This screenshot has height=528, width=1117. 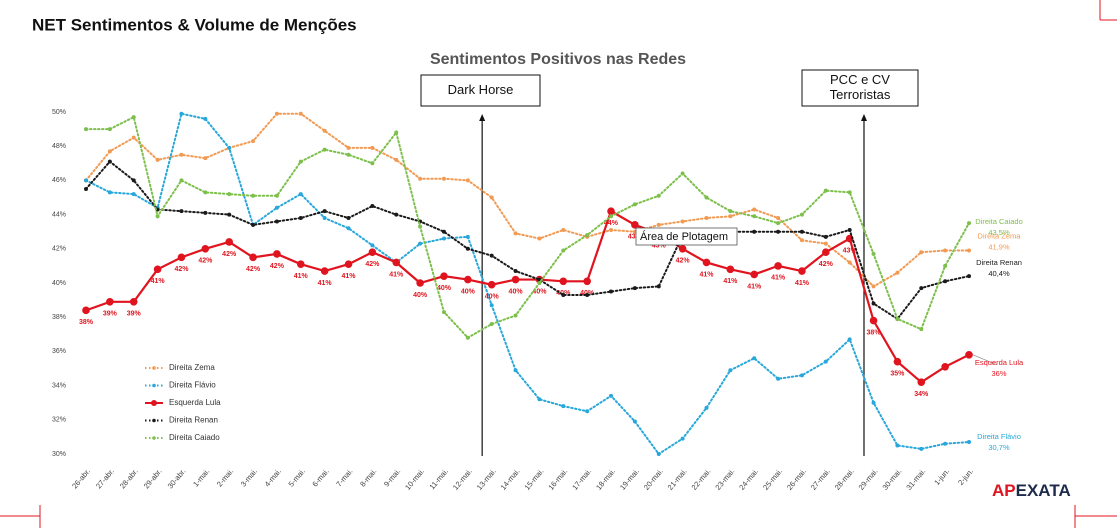 I want to click on y-tick-label: 36%, so click(x=59, y=351).